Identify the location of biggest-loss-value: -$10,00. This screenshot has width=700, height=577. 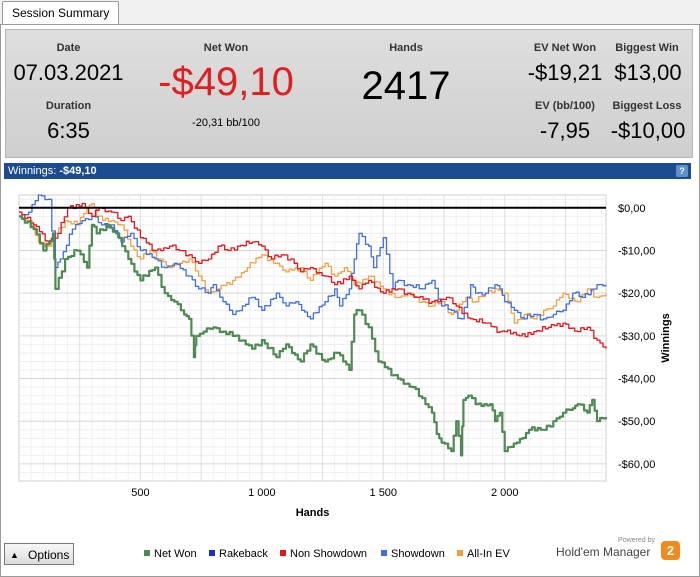
(648, 130).